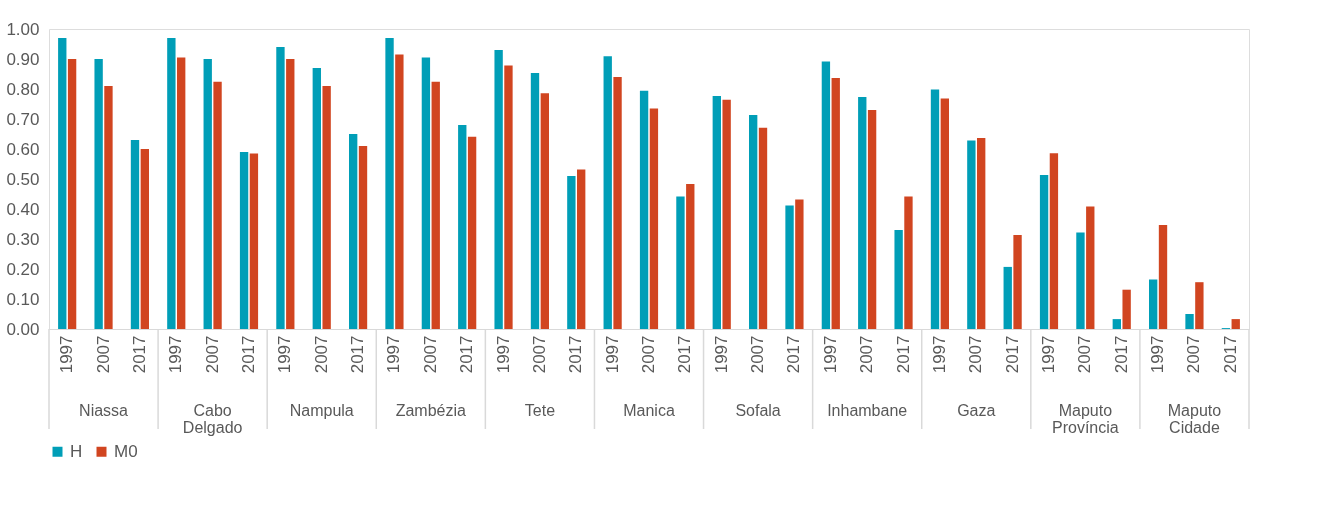 The width and height of the screenshot is (1340, 531). What do you see at coordinates (104, 410) in the screenshot?
I see `text: Niassa` at bounding box center [104, 410].